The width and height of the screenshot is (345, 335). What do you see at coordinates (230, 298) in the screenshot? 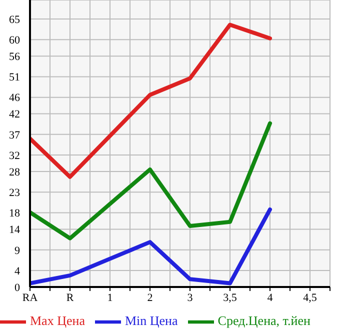
I see `x-tick-label: 3,5` at bounding box center [230, 298].